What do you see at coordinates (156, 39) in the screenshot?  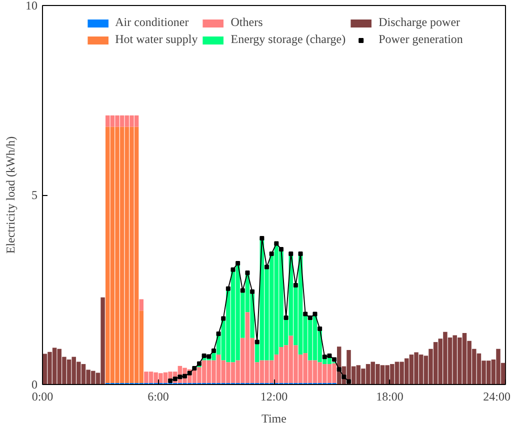 I see `legend-label: Hot water supply` at bounding box center [156, 39].